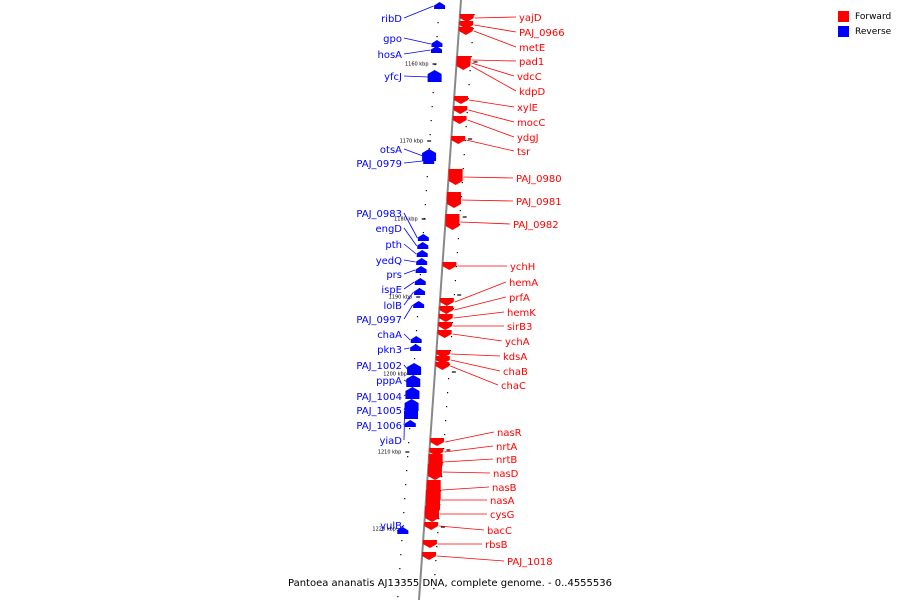  Describe the element at coordinates (873, 31) in the screenshot. I see `legend-reverse-label: Reverse` at that location.